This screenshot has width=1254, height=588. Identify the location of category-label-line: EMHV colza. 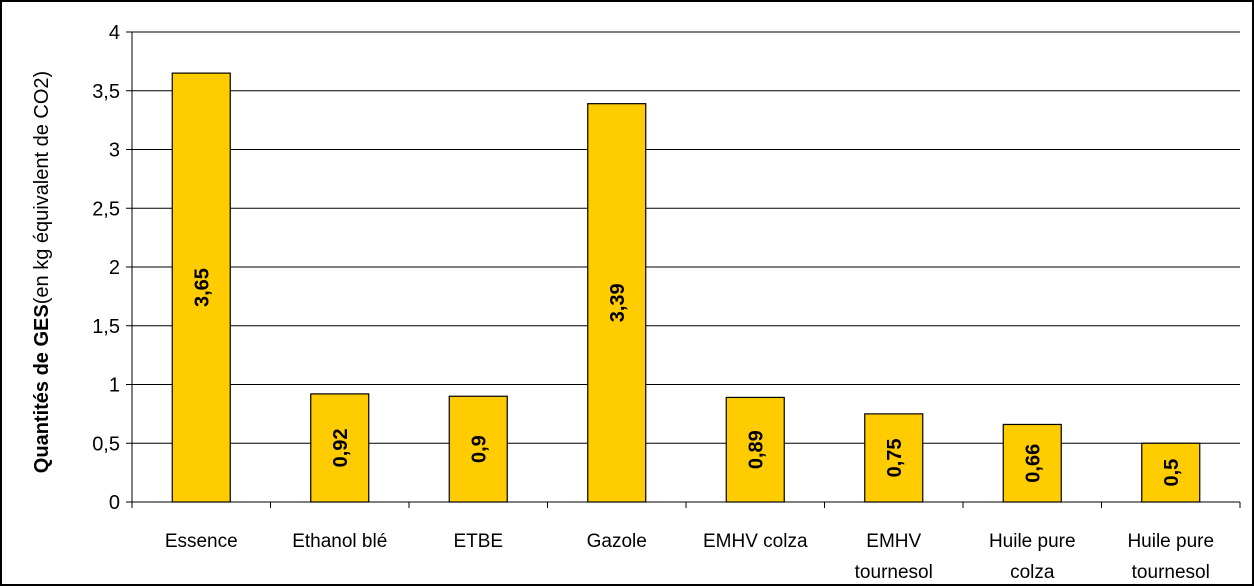
(755, 541).